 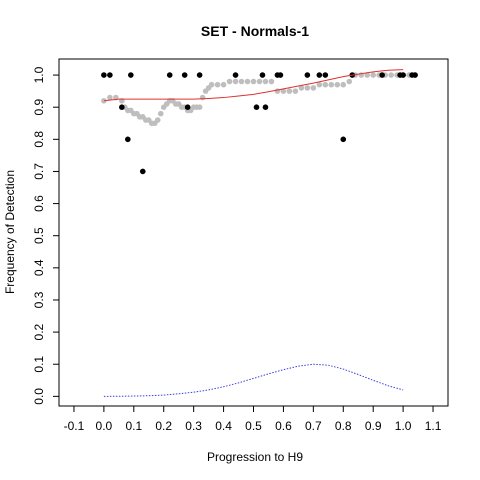 I want to click on y-tick-label: 0.2, so click(x=39, y=331).